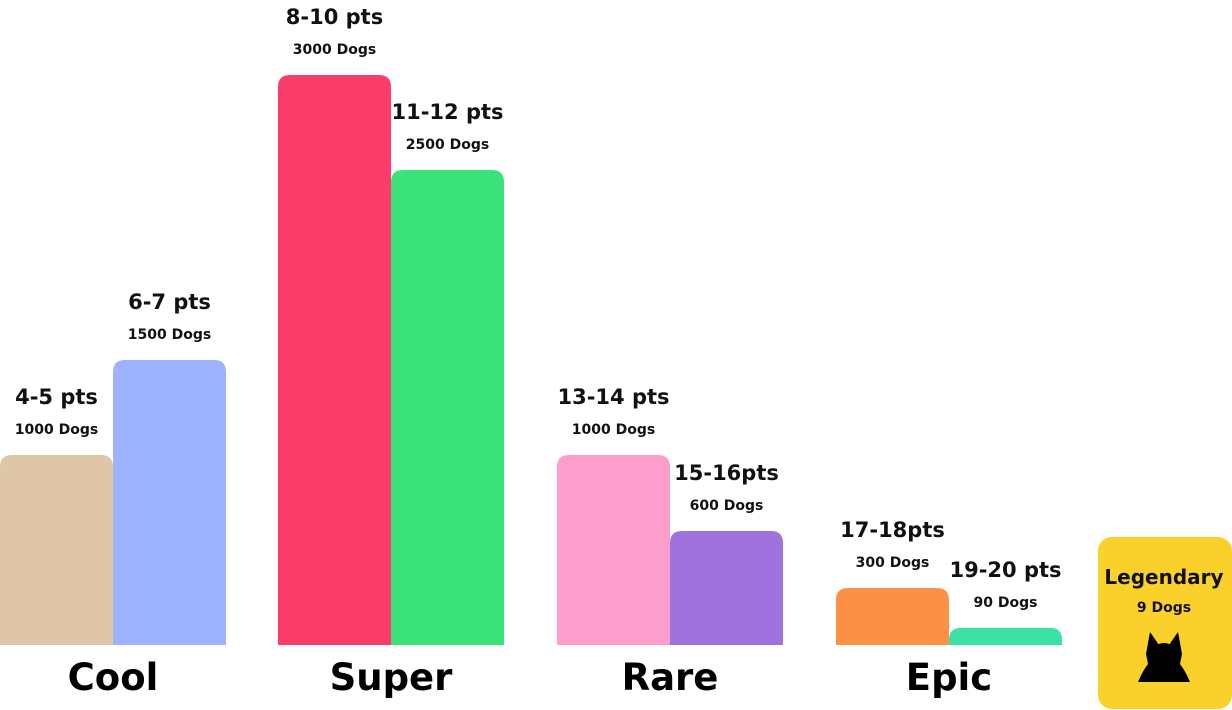 This screenshot has height=710, width=1232. I want to click on bar-label-super-8-10-pts: 8-10 pts, so click(334, 17).